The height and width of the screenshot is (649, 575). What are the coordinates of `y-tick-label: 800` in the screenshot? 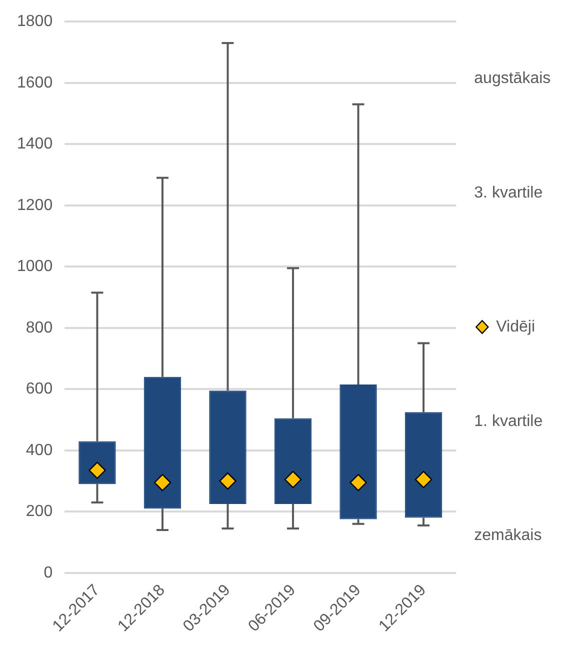 It's located at (39, 327).